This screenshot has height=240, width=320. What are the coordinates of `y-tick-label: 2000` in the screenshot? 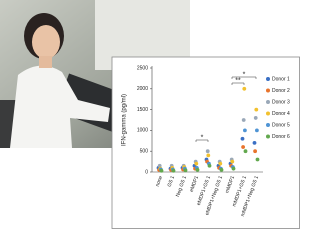 It's located at (142, 89).